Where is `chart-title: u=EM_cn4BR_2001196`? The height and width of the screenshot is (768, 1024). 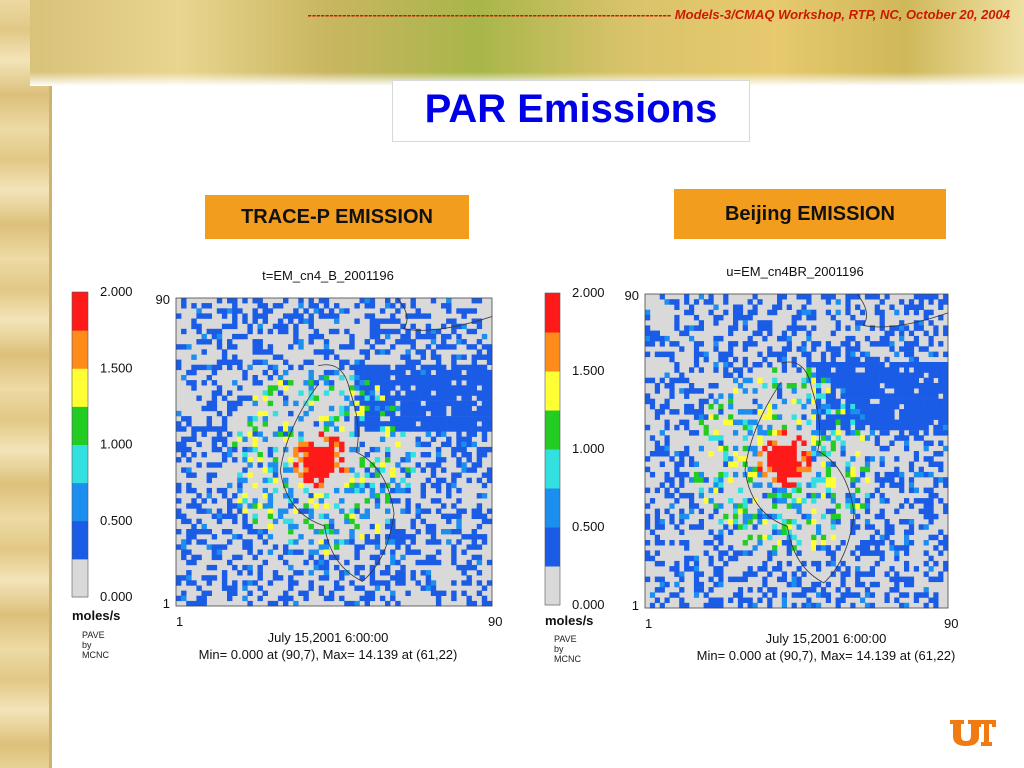
chart-title: u=EM_cn4BR_2001196 is located at coordinates (794, 271).